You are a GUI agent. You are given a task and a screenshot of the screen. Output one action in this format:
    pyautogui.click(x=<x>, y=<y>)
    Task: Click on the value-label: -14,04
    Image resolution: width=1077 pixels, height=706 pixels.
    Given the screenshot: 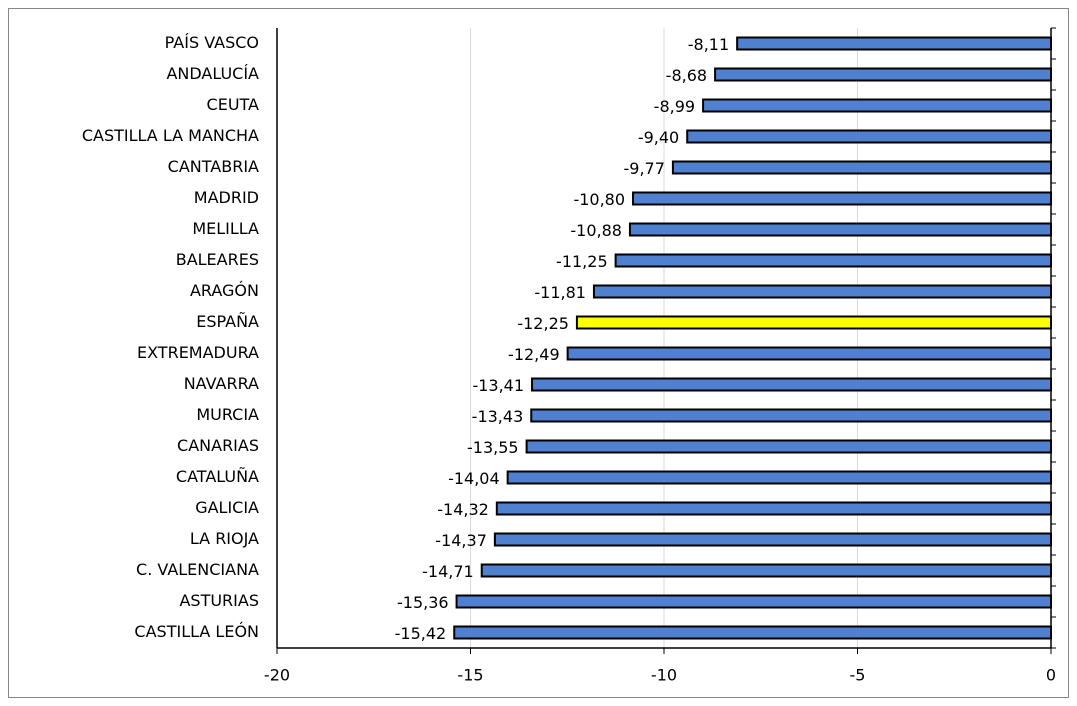 What is the action you would take?
    pyautogui.click(x=474, y=478)
    